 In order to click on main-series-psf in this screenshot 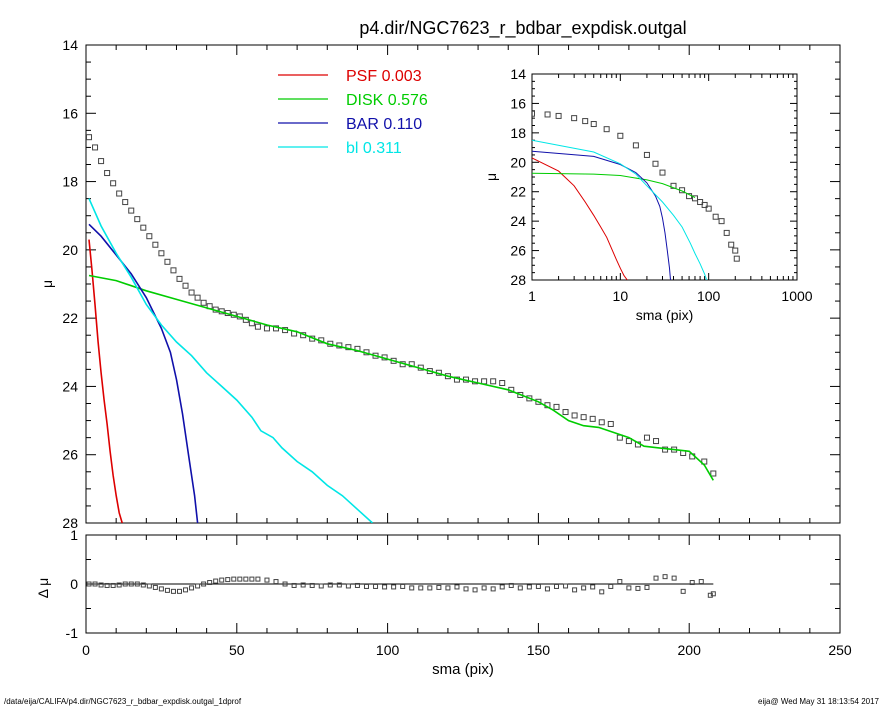, I will do `click(105, 381)`.